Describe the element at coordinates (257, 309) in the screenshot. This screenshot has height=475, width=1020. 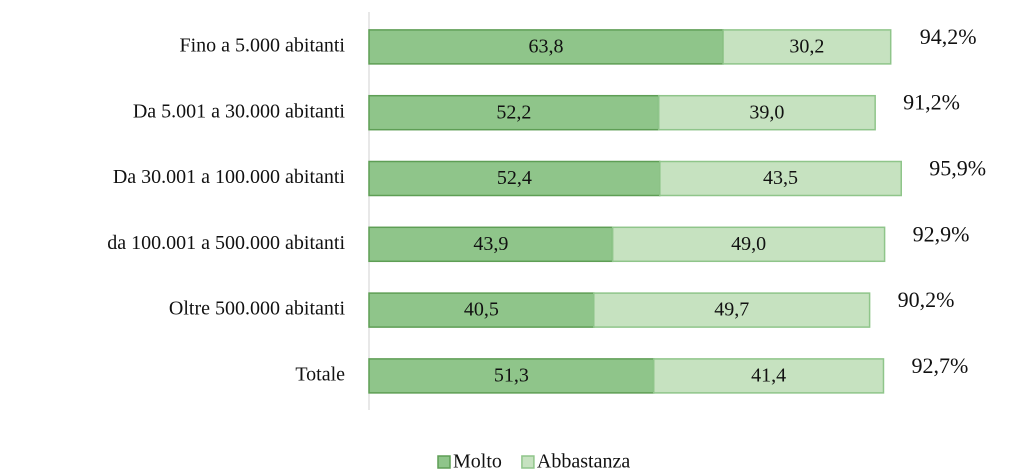
I see `y-tick-label: Oltre 500.000 abitanti` at that location.